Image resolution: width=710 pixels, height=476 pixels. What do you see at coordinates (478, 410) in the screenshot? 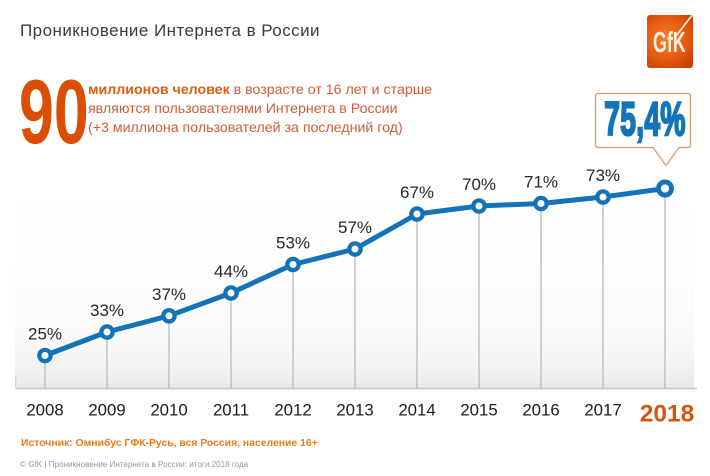
I see `svg-text: 2015` at bounding box center [478, 410].